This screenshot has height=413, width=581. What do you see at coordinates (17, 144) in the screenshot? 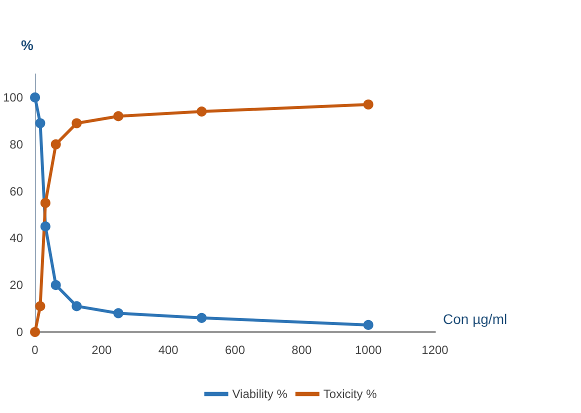
I see `y-tick-label: 80` at bounding box center [17, 144].